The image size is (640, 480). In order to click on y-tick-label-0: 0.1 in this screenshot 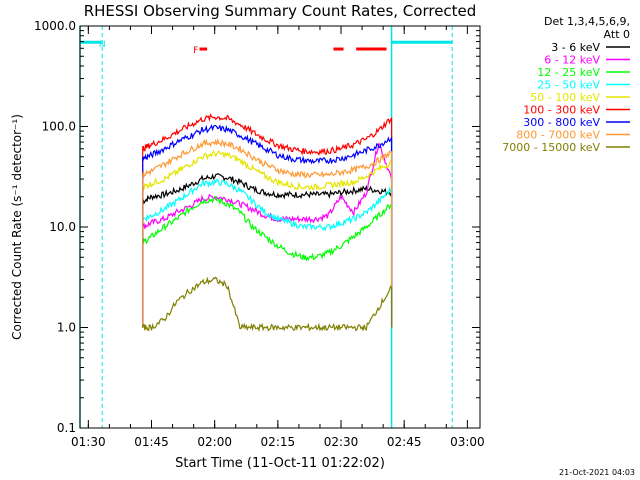, I will do `click(66, 428)`.